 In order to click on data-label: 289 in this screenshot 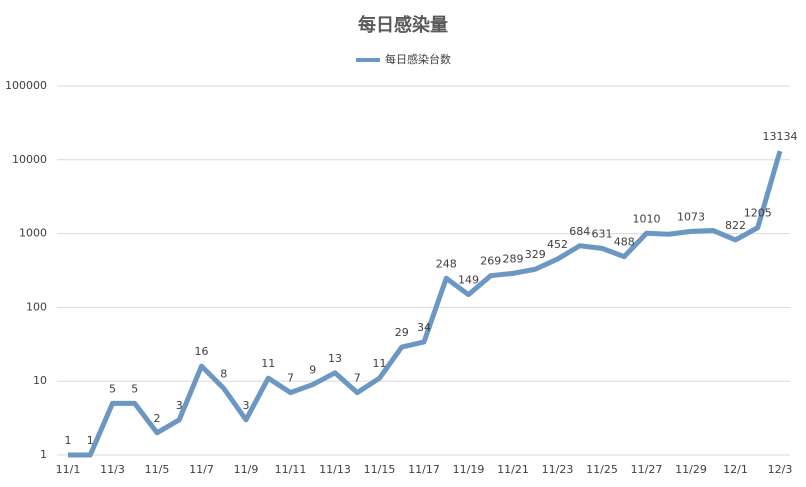, I will do `click(513, 258)`.